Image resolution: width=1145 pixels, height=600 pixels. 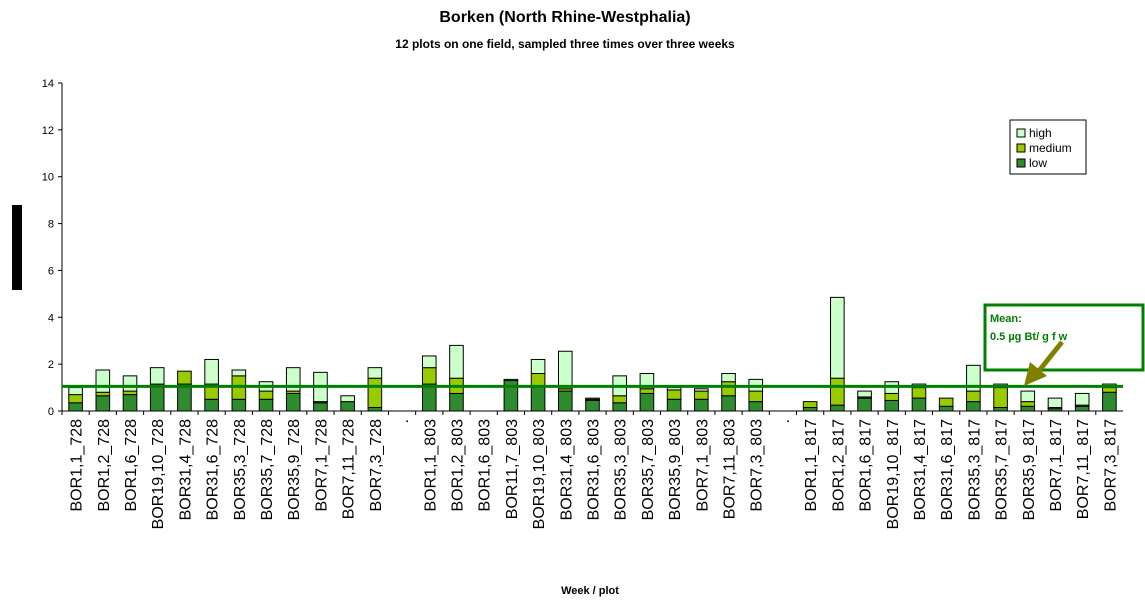 What do you see at coordinates (564, 17) in the screenshot?
I see `chart-title: Borken (North Rhine-Westphalia)` at bounding box center [564, 17].